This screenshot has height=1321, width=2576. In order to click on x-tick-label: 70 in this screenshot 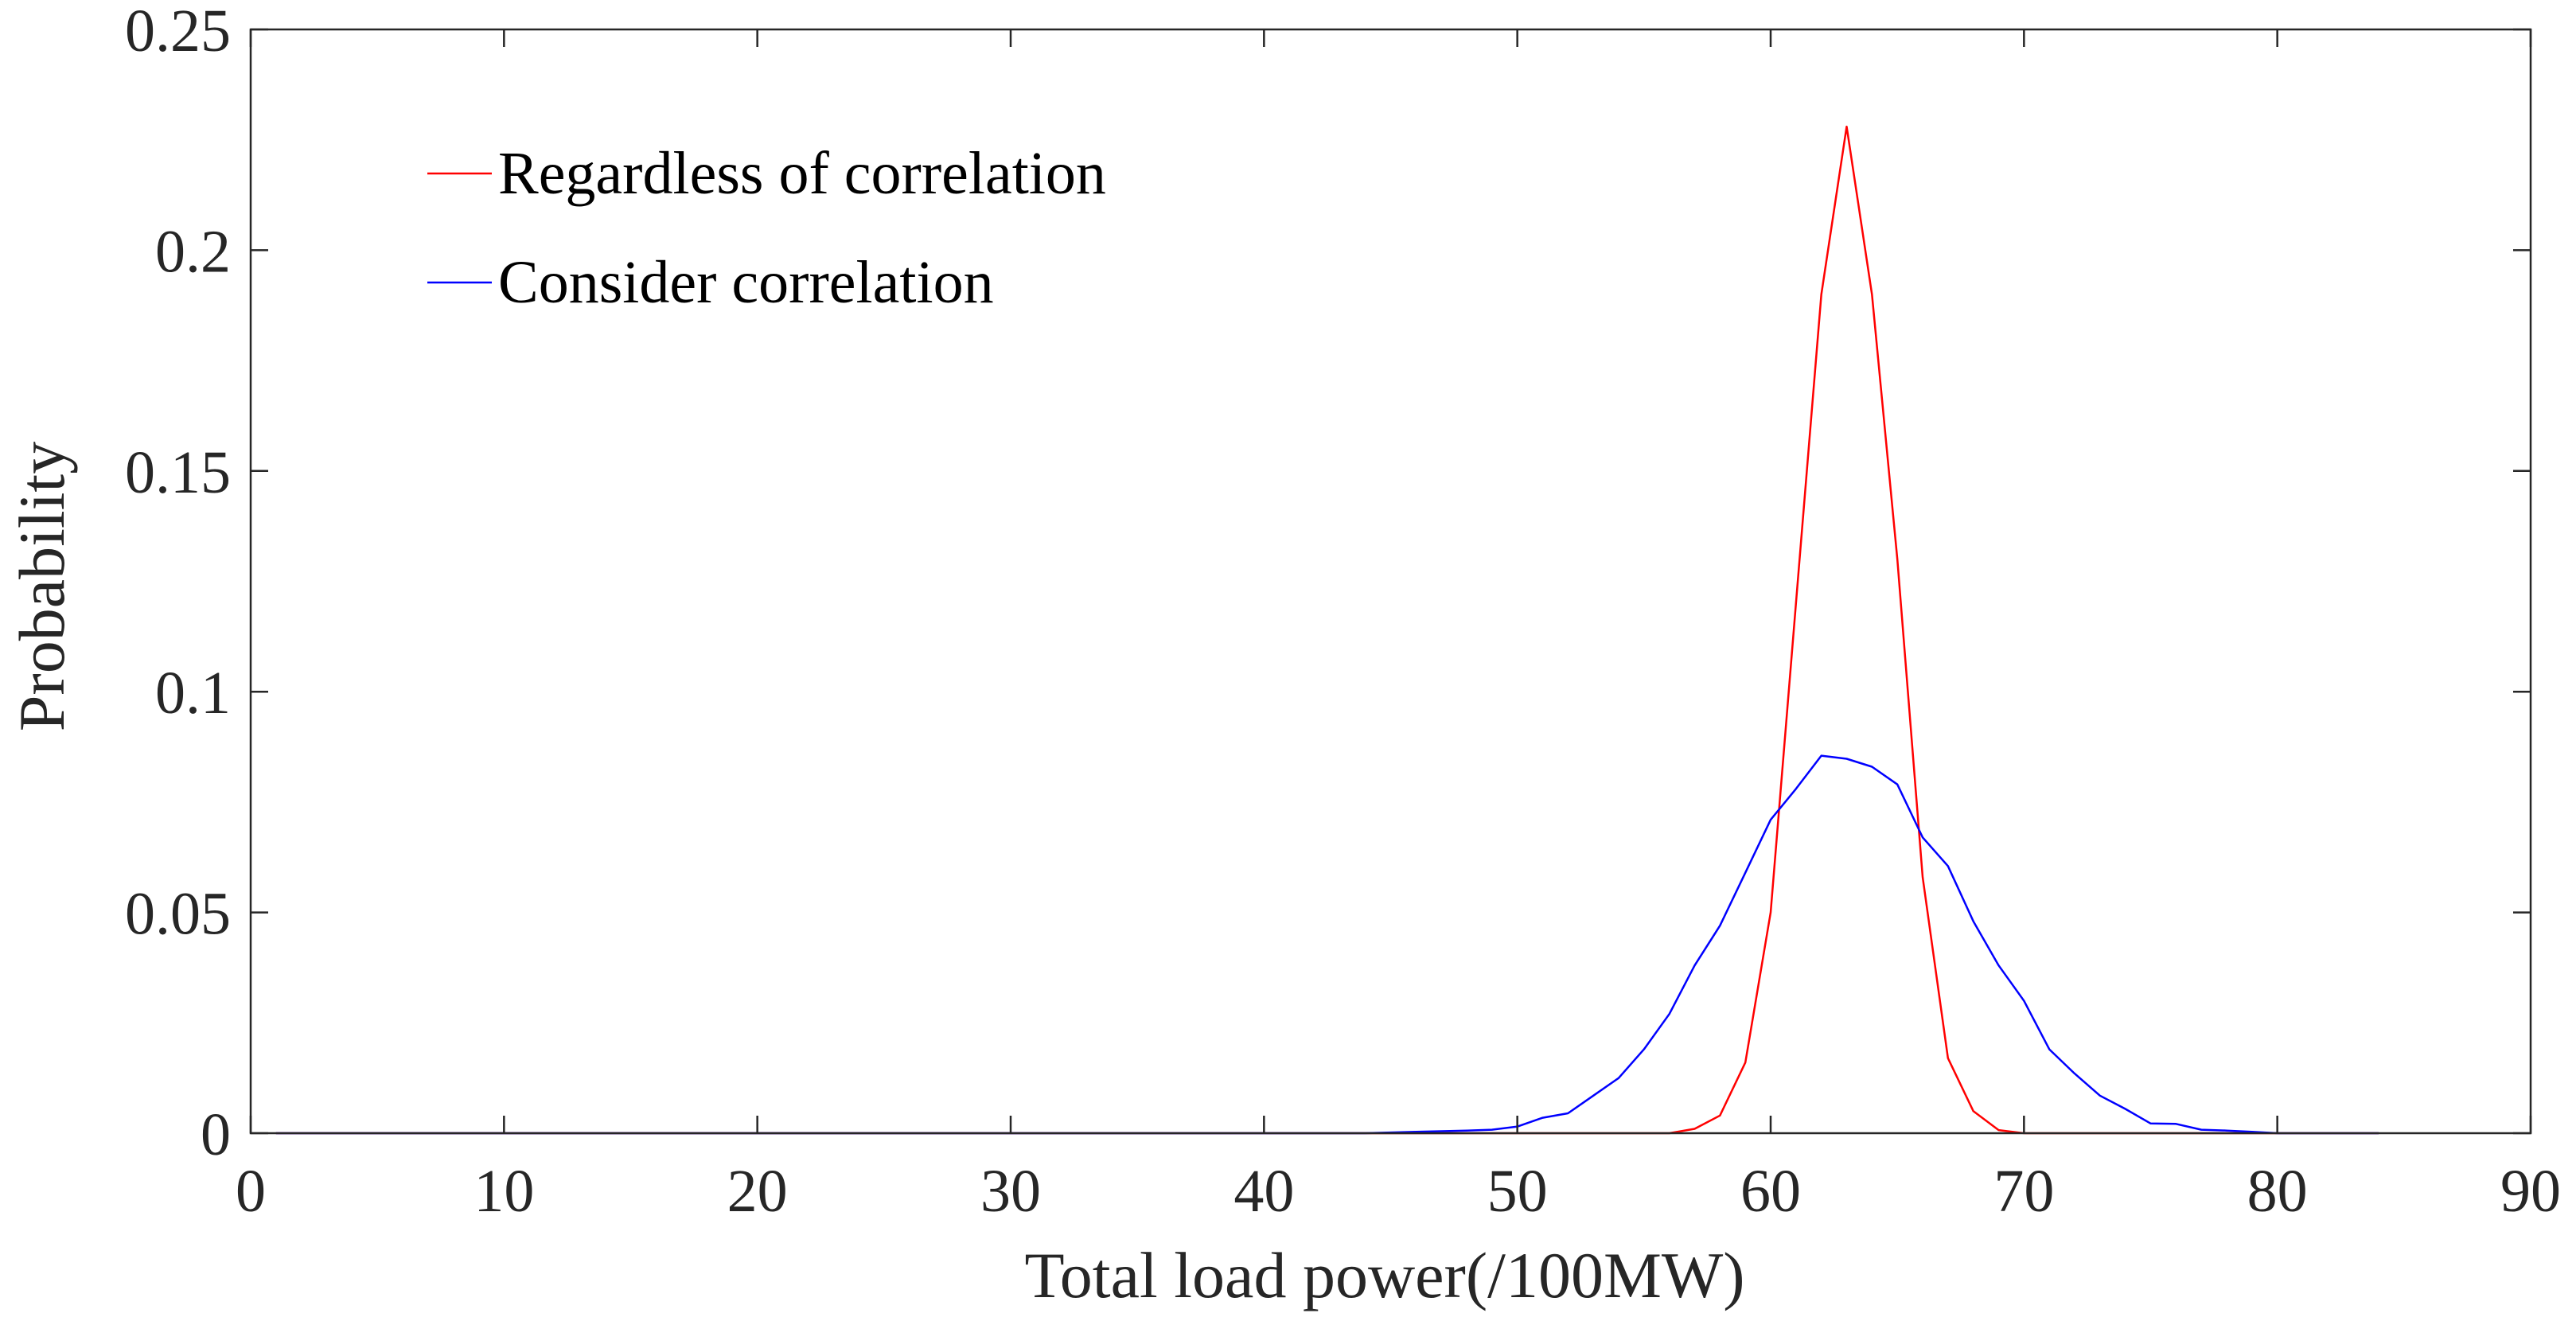, I will do `click(2024, 1191)`.